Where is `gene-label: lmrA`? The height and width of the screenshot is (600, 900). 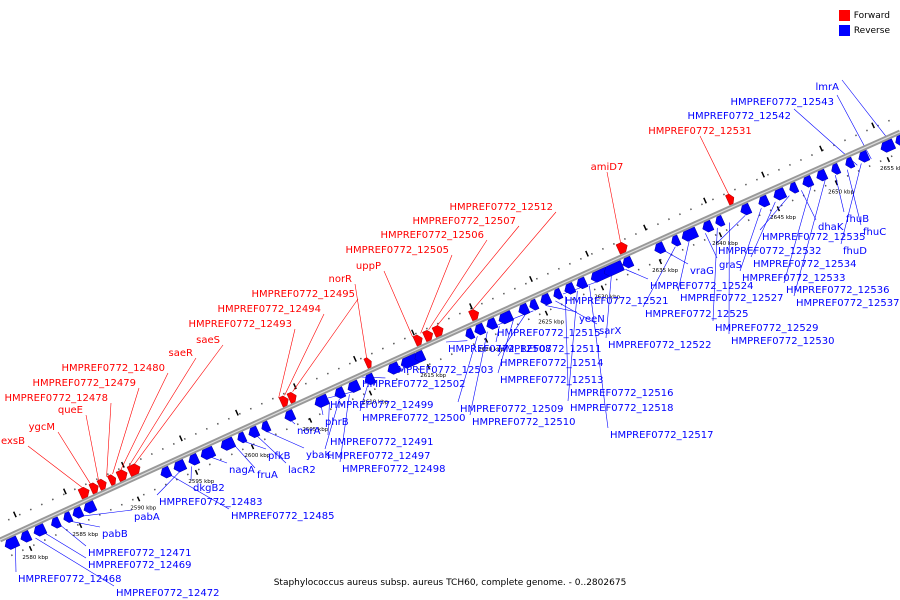
gene-label: lmrA is located at coordinates (828, 87).